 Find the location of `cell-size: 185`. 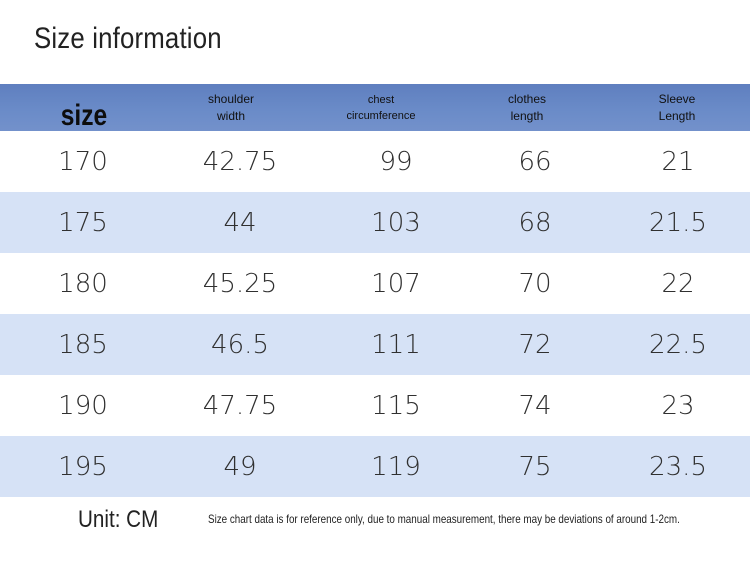

cell-size: 185 is located at coordinates (83, 344).